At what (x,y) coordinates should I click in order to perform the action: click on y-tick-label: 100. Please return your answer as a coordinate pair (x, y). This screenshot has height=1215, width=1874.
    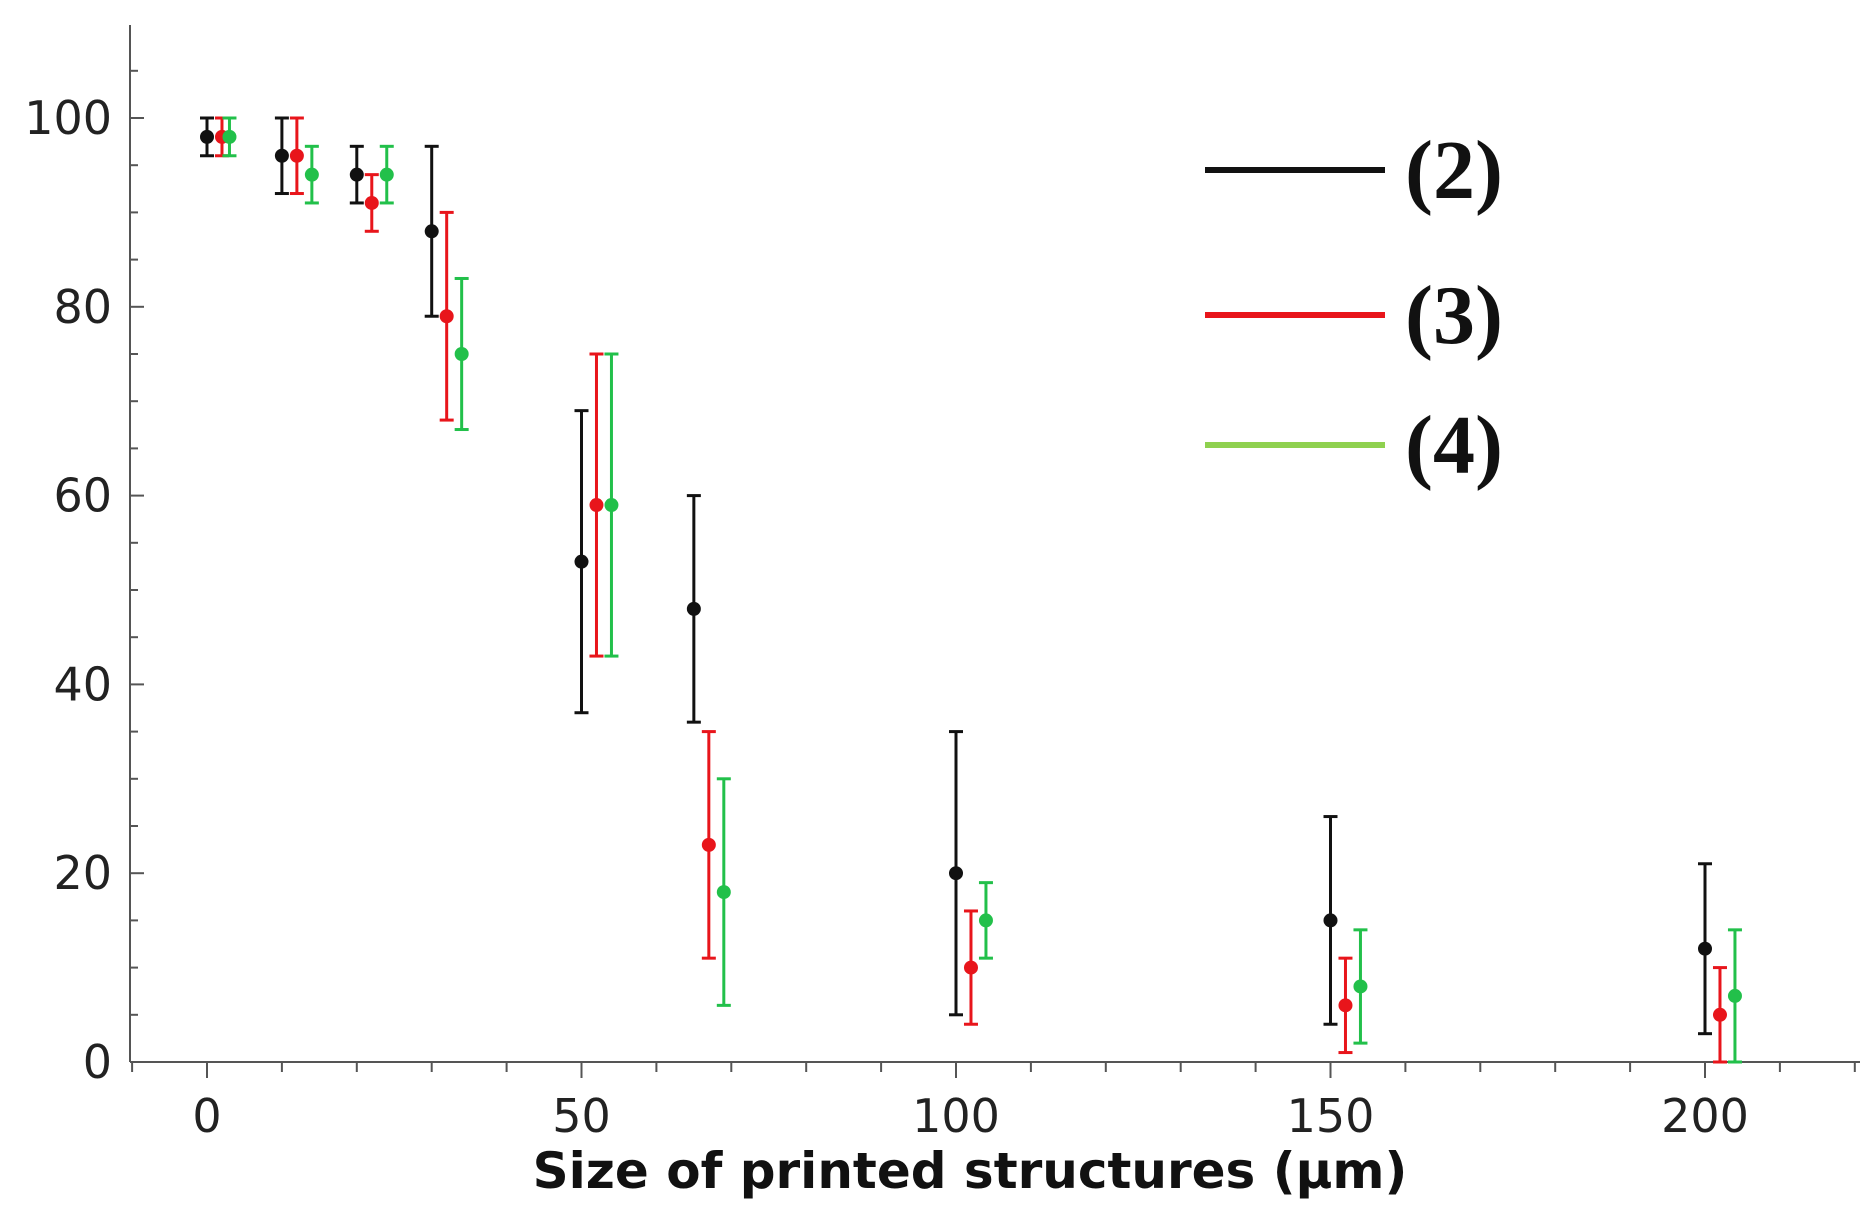
    Looking at the image, I should click on (68, 118).